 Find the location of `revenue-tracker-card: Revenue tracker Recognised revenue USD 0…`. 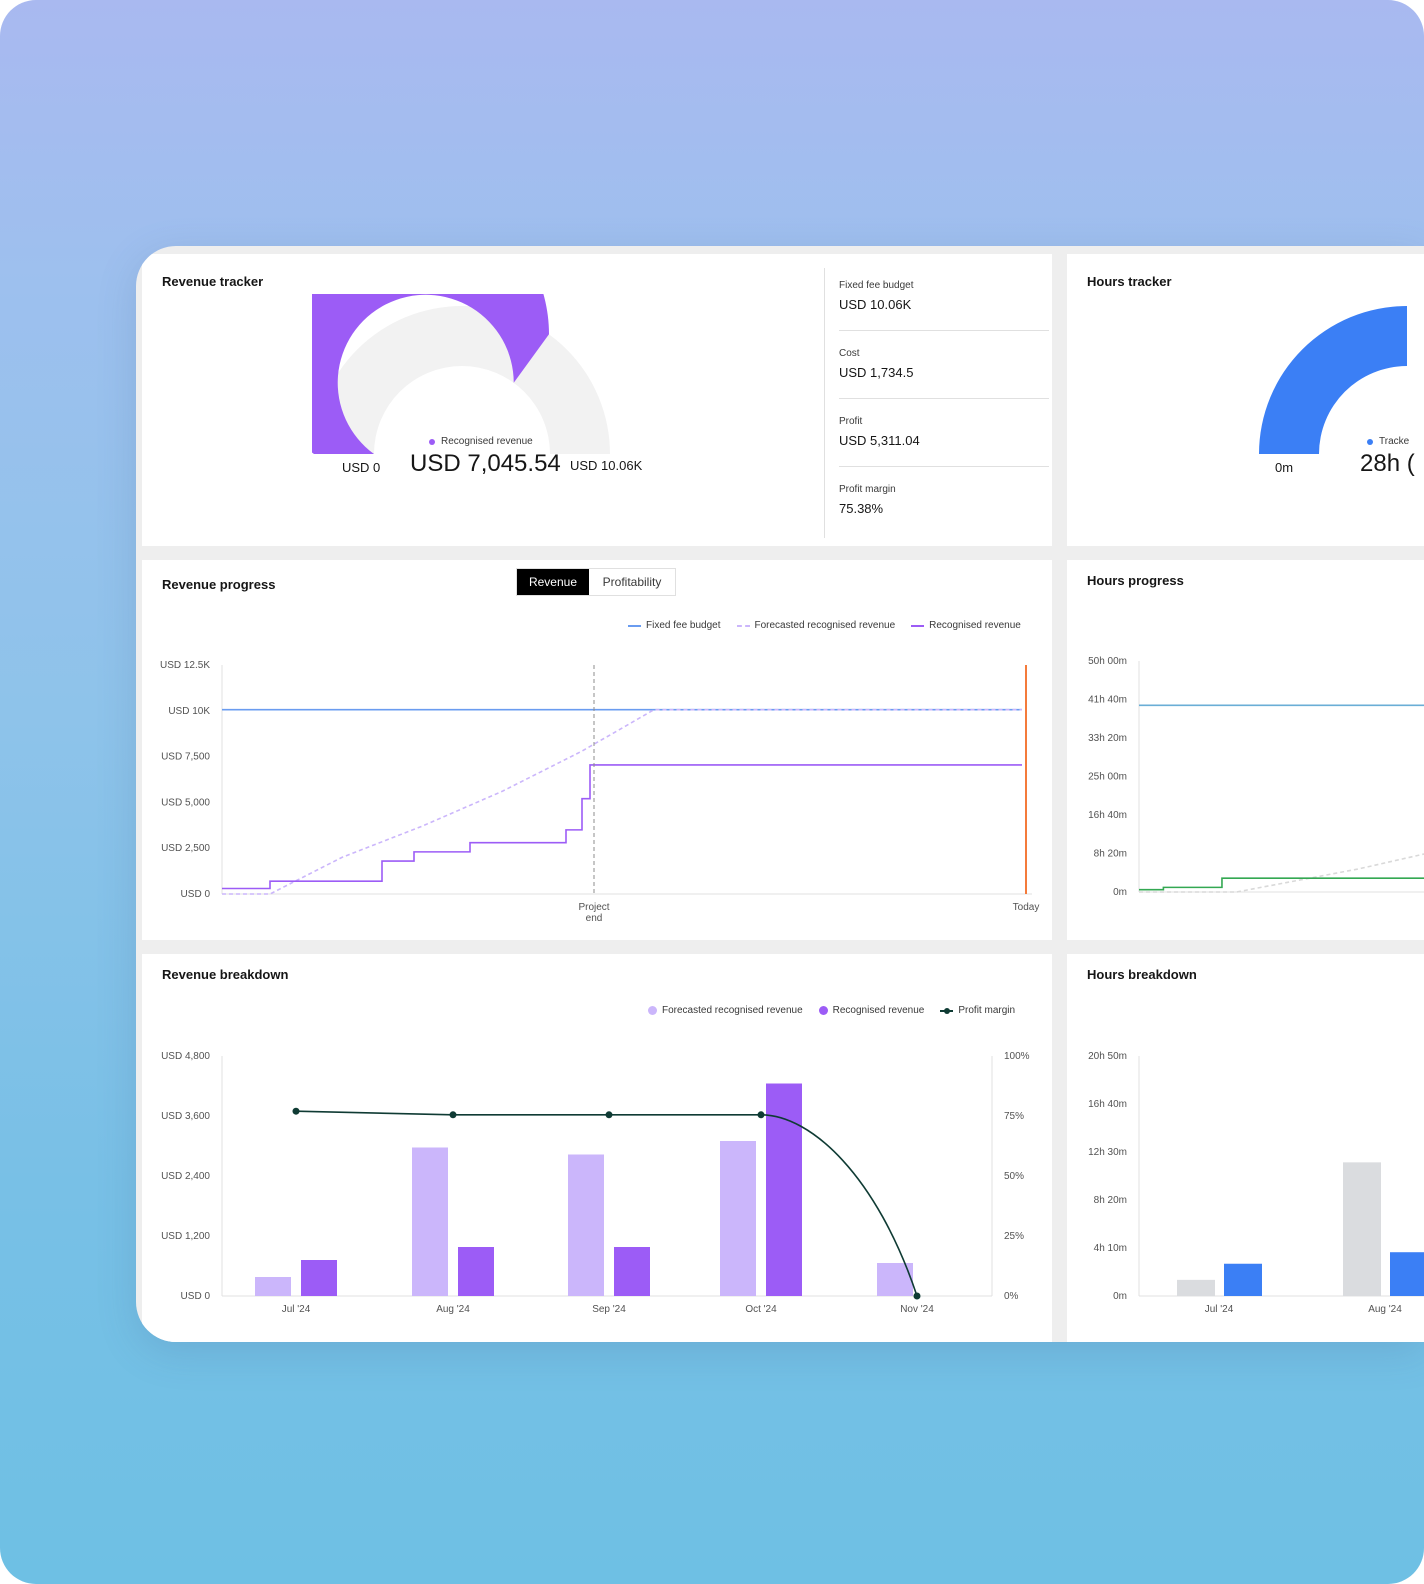

revenue-tracker-card: Revenue tracker Recognised revenue USD 0… is located at coordinates (597, 400).